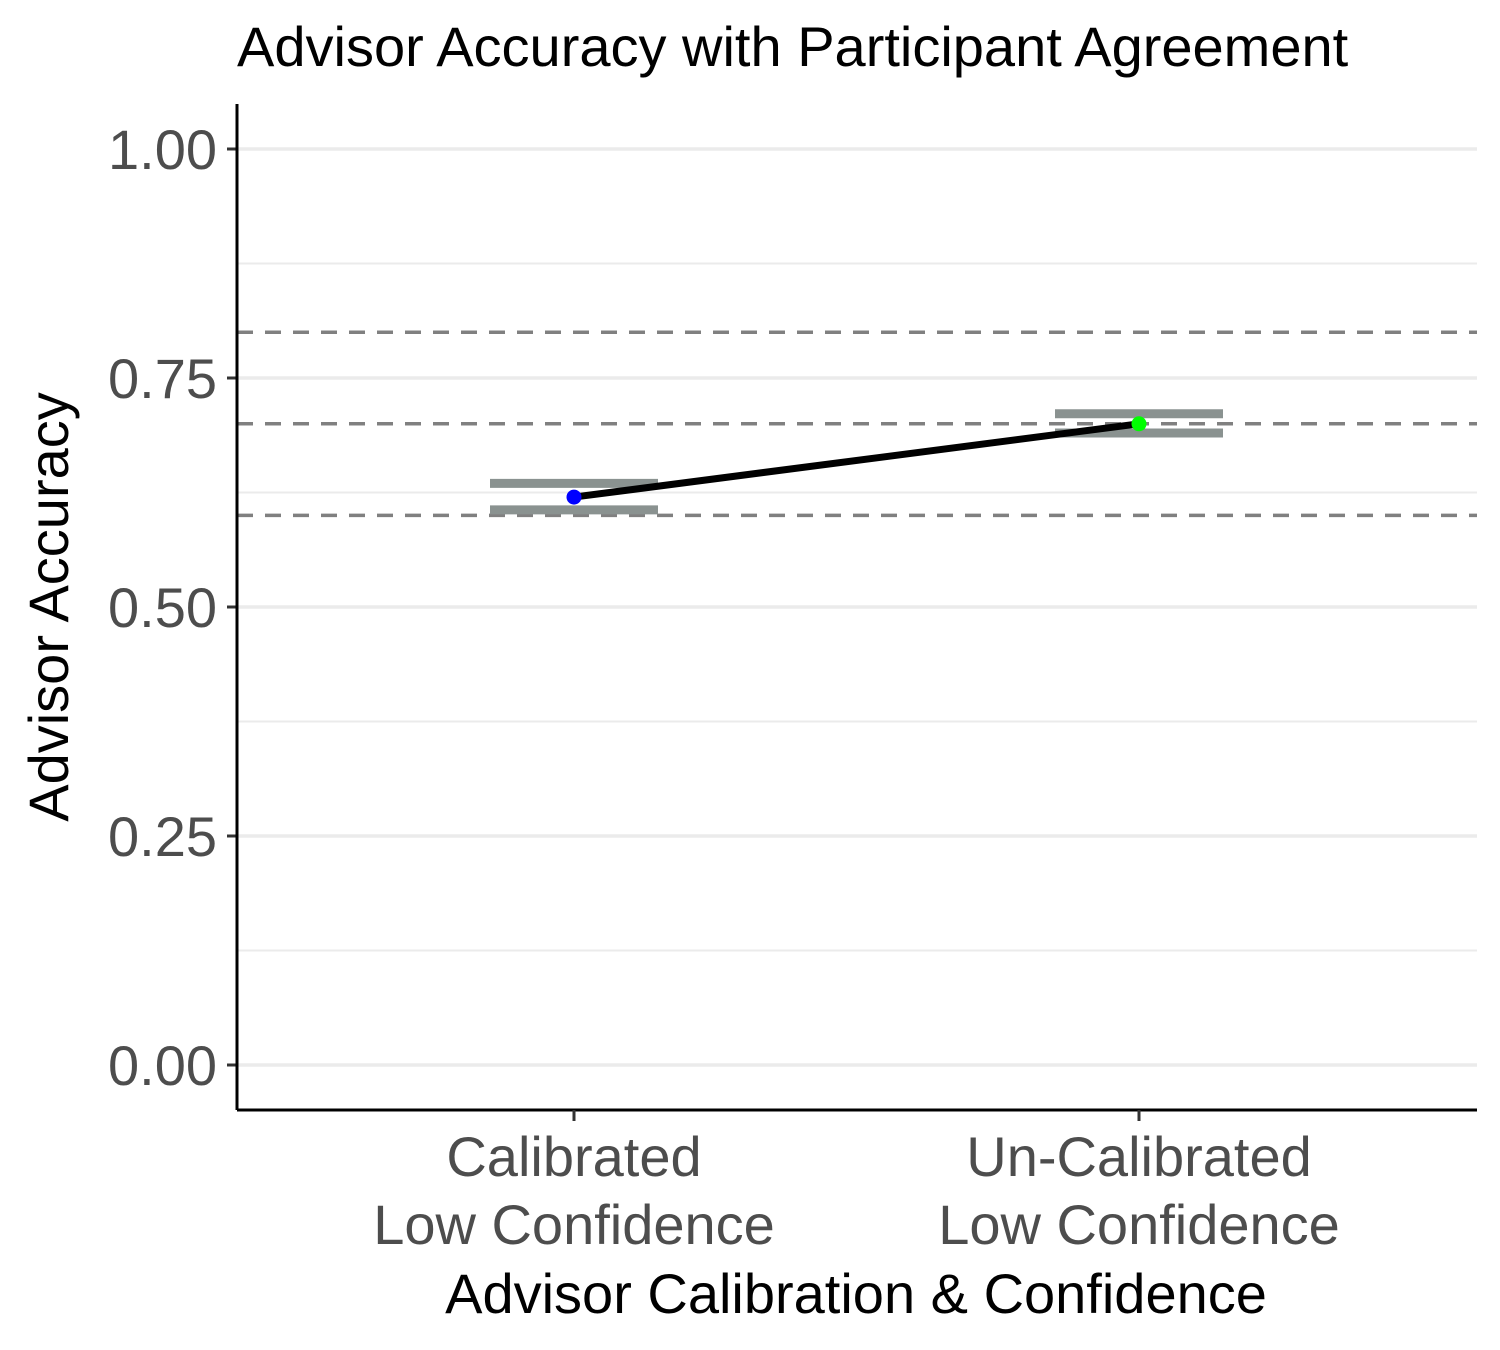 Image resolution: width=1500 pixels, height=1350 pixels. I want to click on y-tick-label: 0.75, so click(162, 378).